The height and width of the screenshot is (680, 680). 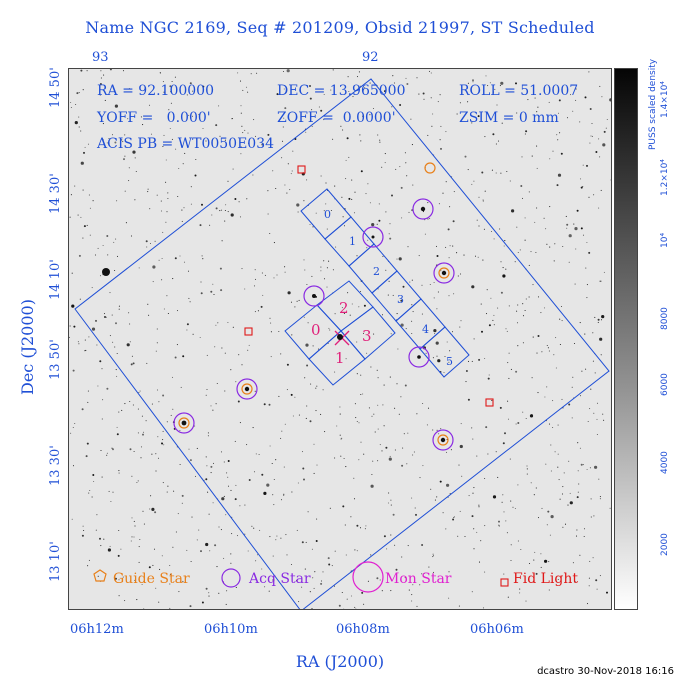 I want to click on info-zoff: ZOFF = 0.0000', so click(x=336, y=118).